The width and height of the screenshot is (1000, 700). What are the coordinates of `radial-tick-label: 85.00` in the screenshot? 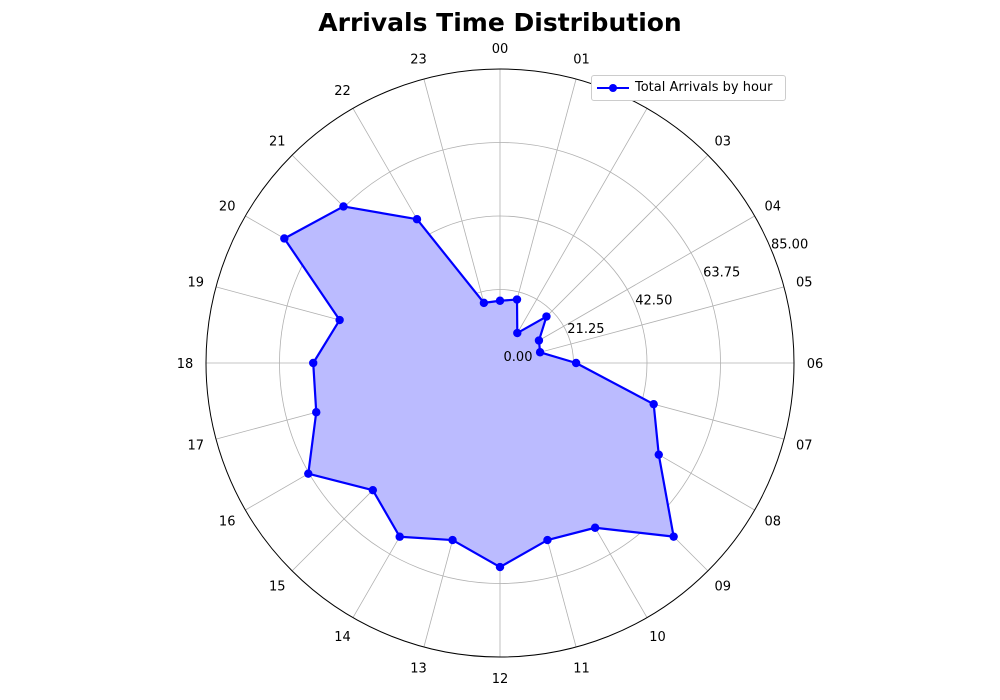 It's located at (789, 244).